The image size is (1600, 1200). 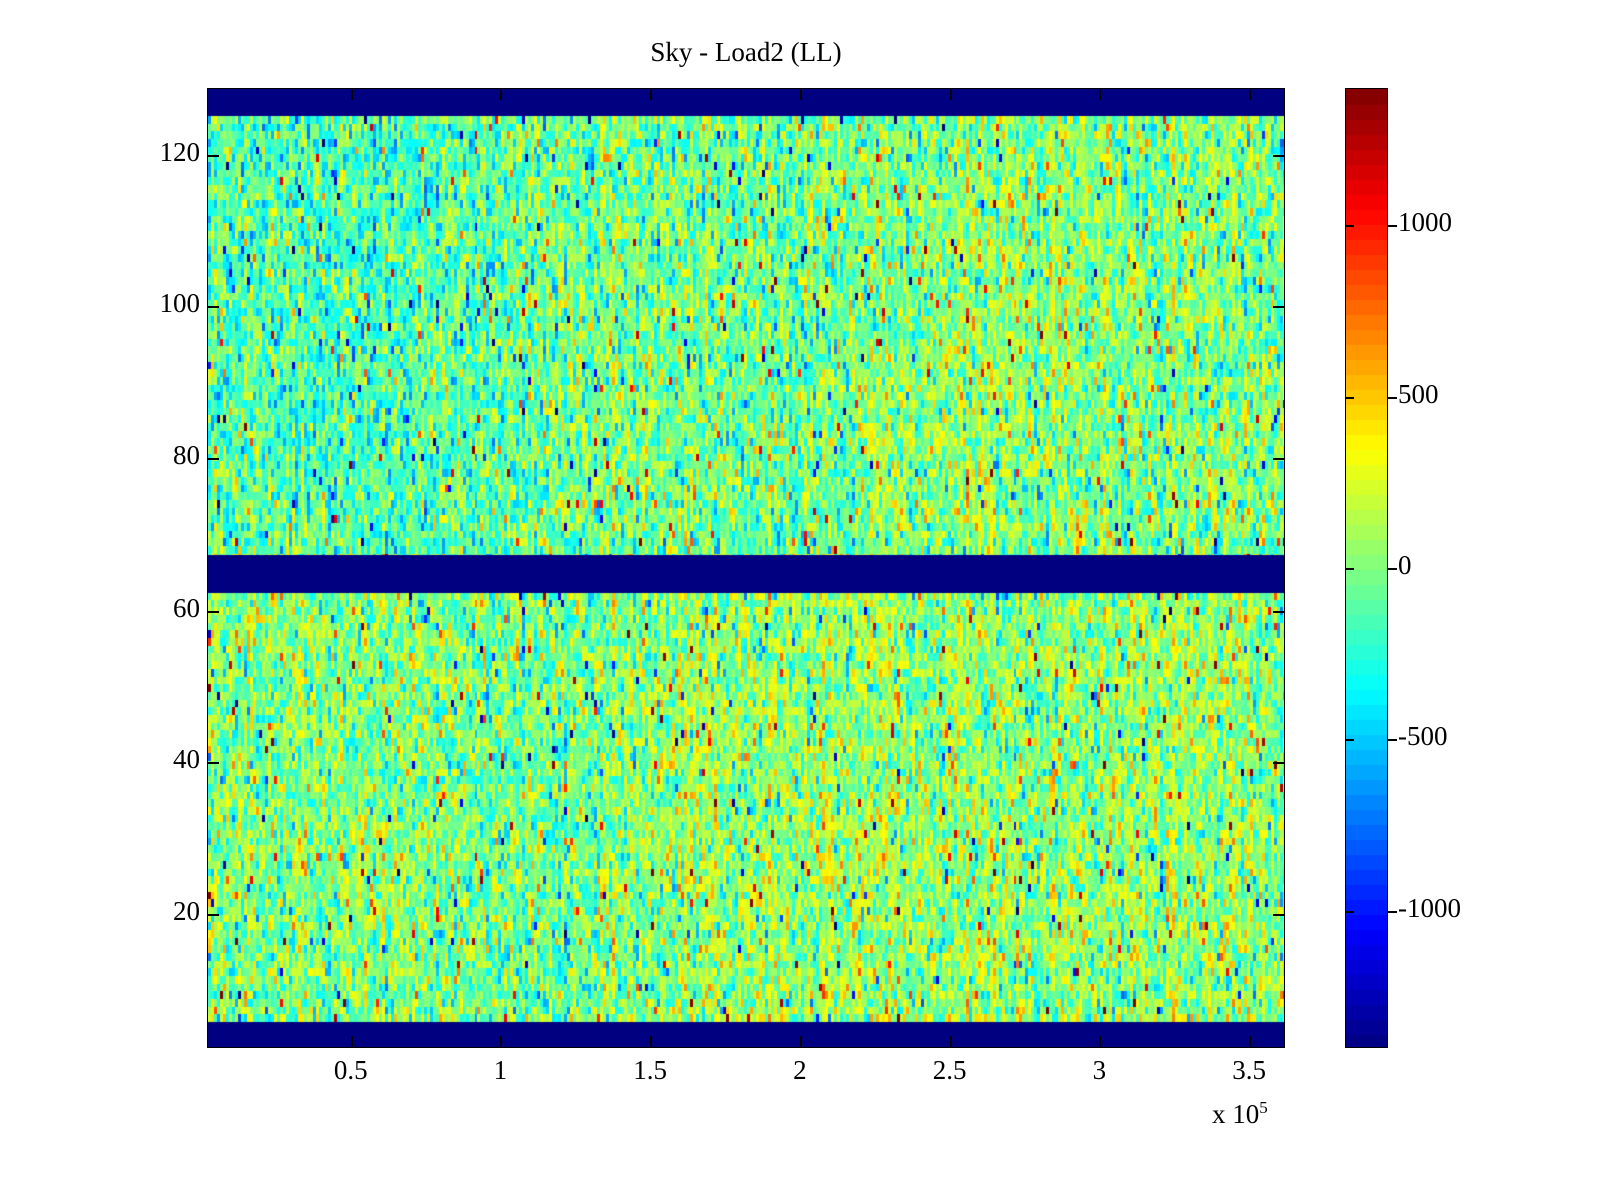 What do you see at coordinates (1236, 1114) in the screenshot?
I see `x-axis-exponent-prefix: x 10` at bounding box center [1236, 1114].